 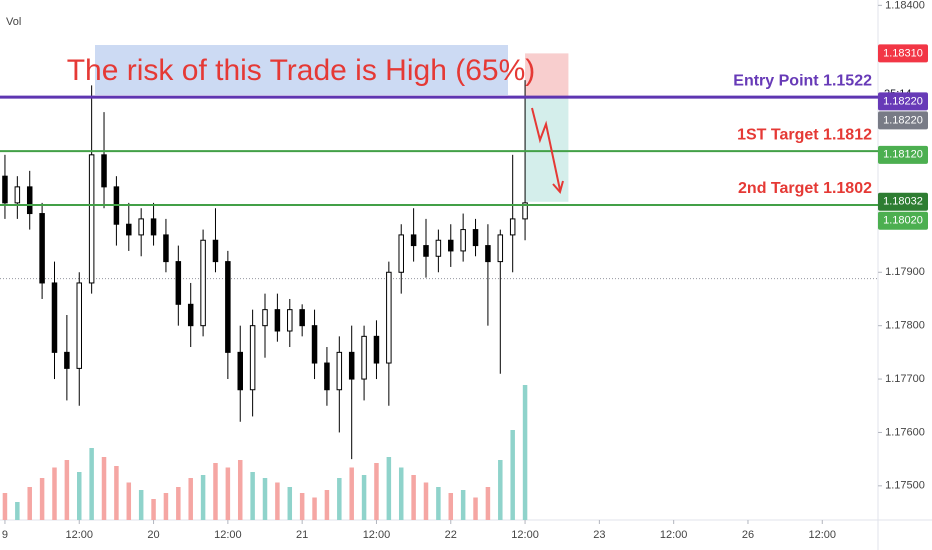 What do you see at coordinates (905, 5) in the screenshot?
I see `y-tick-label: 1.18400` at bounding box center [905, 5].